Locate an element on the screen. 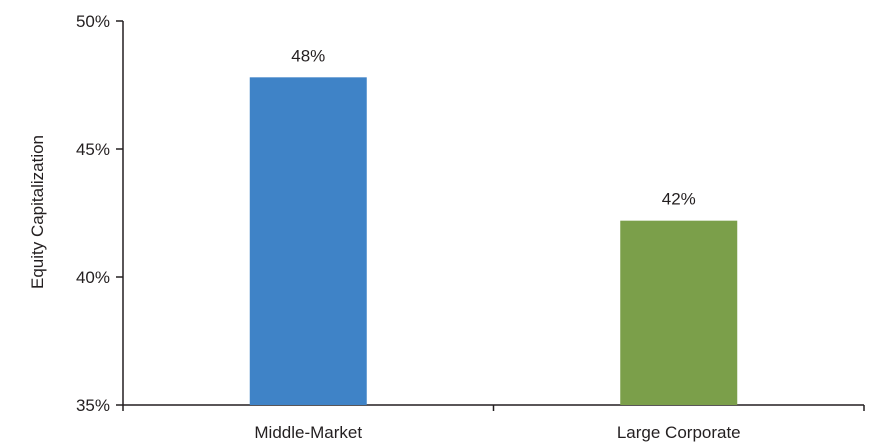 The width and height of the screenshot is (869, 447). data-label: 48% is located at coordinates (308, 55).